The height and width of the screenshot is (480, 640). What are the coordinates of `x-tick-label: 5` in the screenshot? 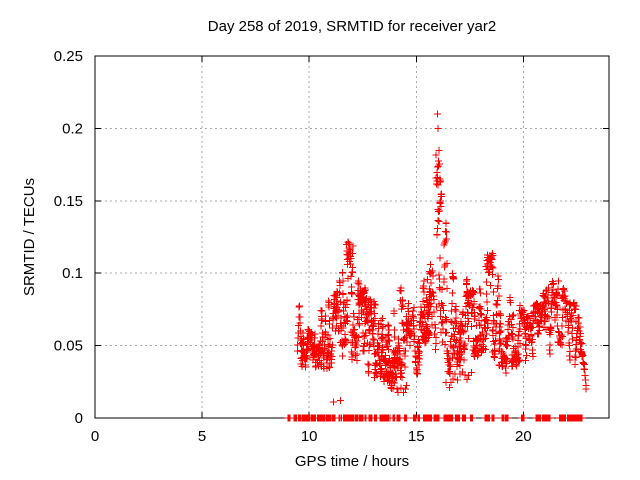 It's located at (202, 436).